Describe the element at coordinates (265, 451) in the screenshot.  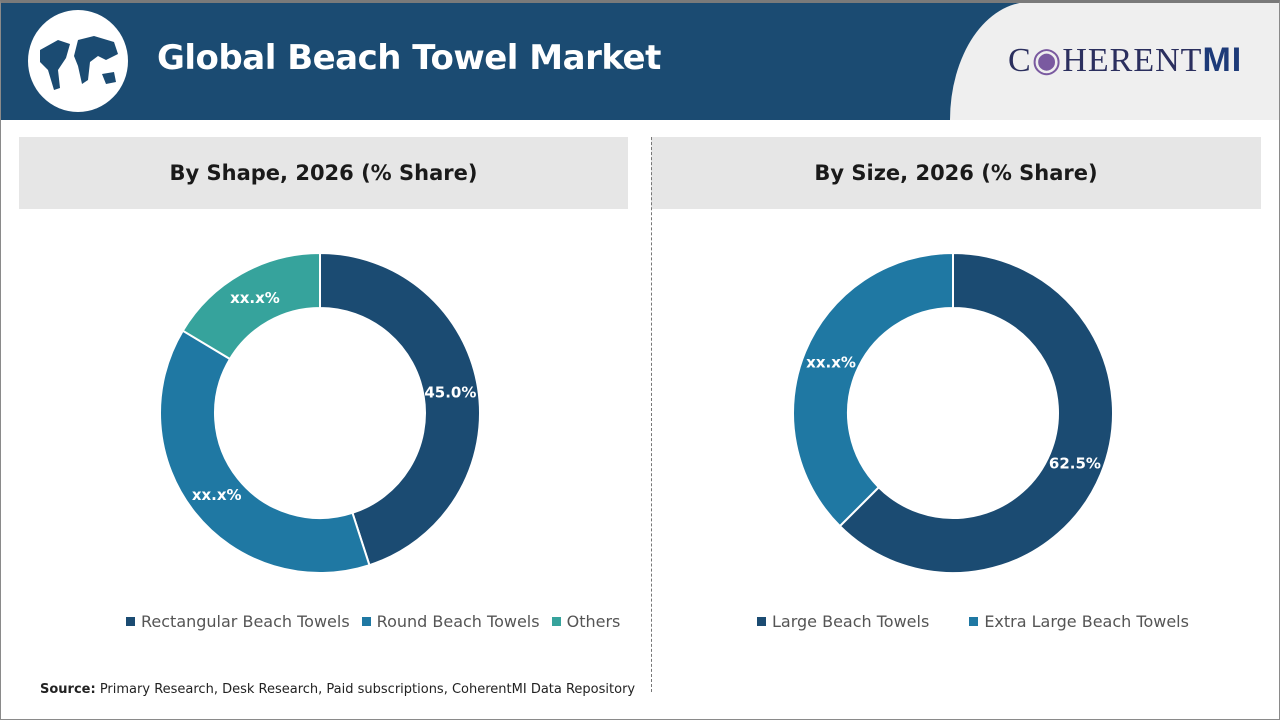
I see `donut-slice-round-beach-towels` at that location.